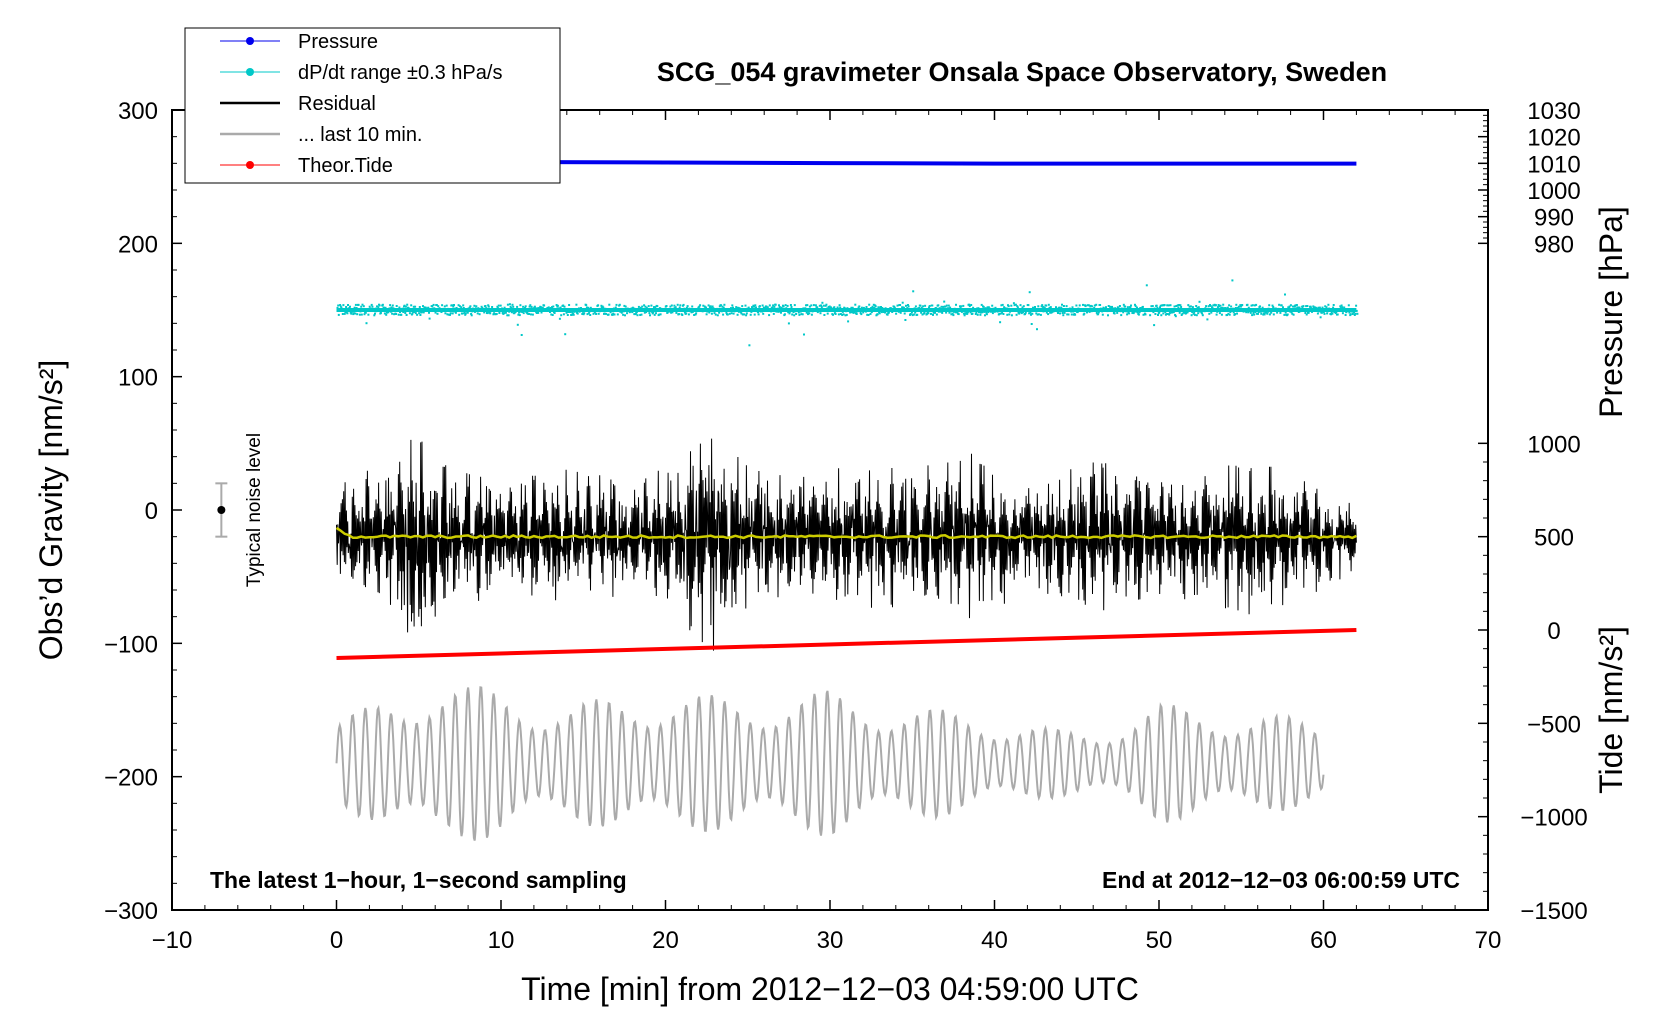 This screenshot has width=1676, height=1020. Describe the element at coordinates (221, 510) in the screenshot. I see `noise-bar-point` at that location.